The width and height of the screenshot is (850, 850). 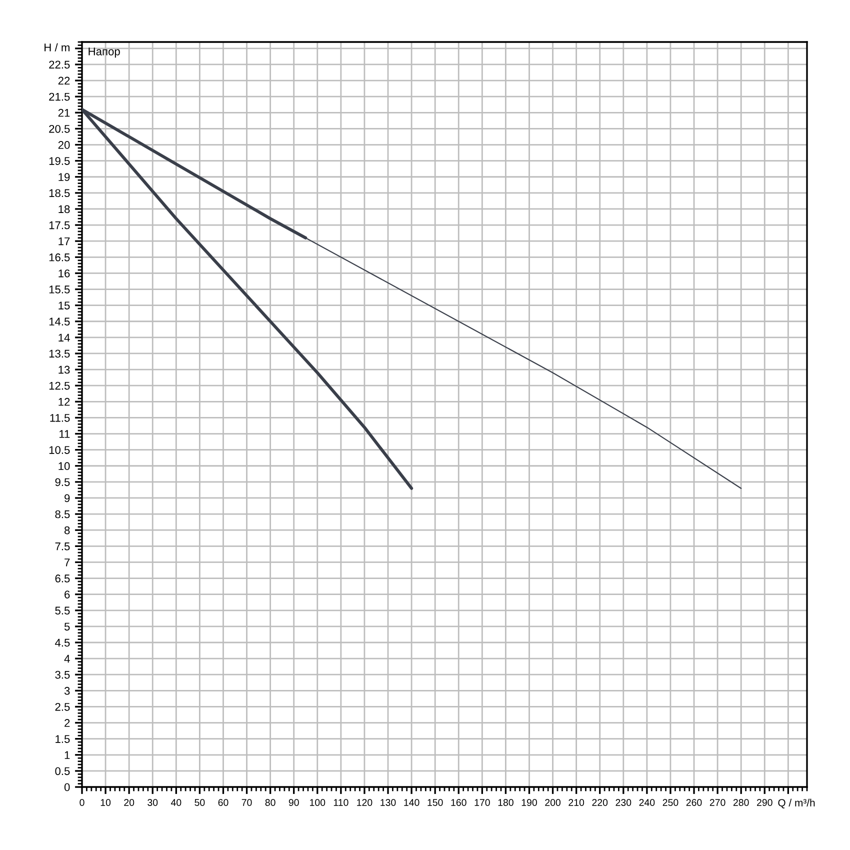 I want to click on x-tick-label: 70, so click(x=247, y=802).